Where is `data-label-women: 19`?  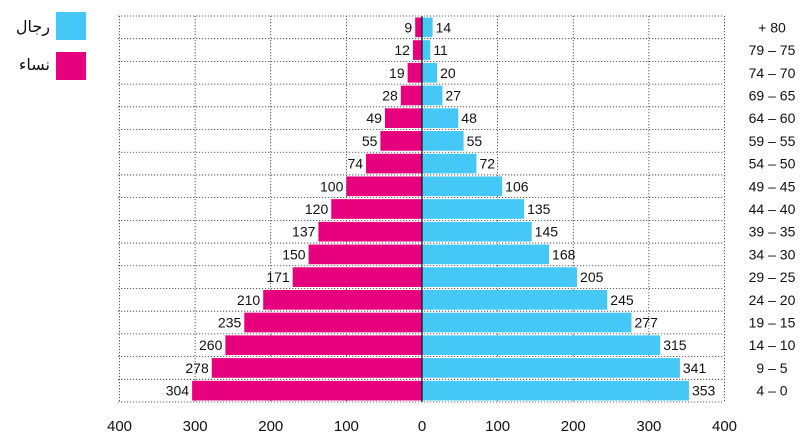
data-label-women: 19 is located at coordinates (397, 73).